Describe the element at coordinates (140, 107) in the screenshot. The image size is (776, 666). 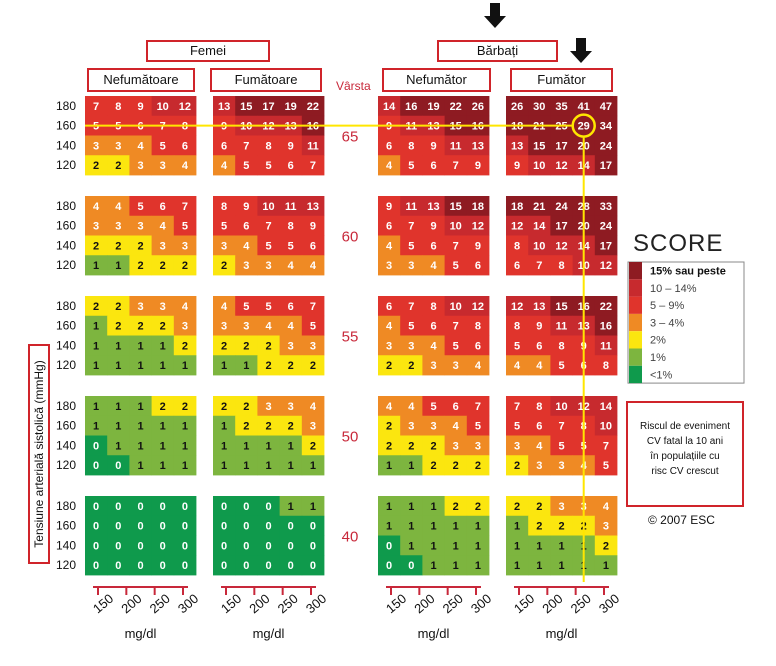
I see `risk-value: 9` at that location.